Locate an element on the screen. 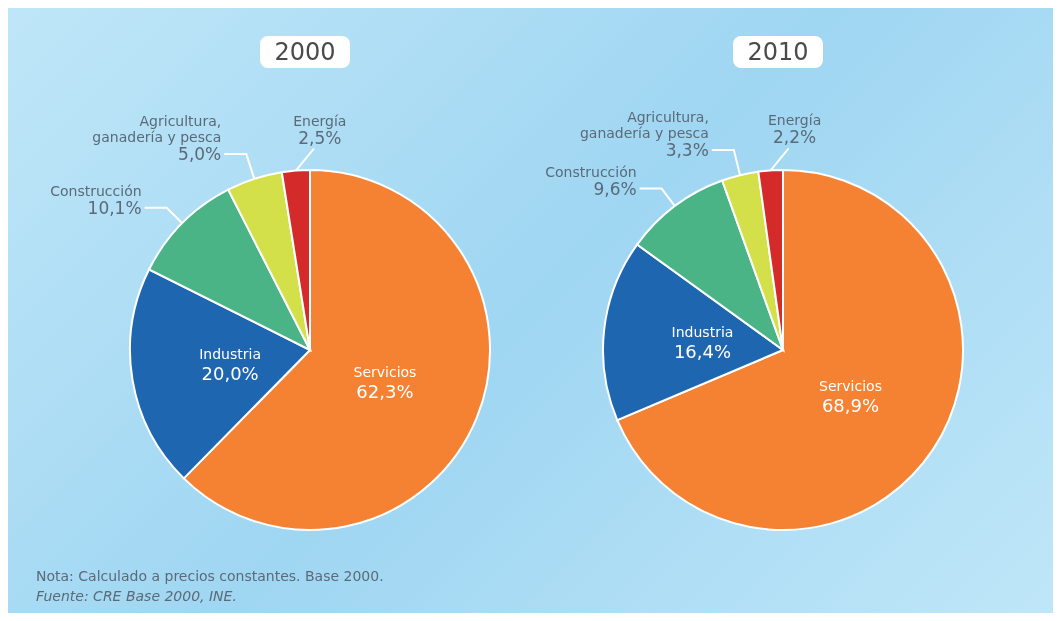  data-label: 68,9% is located at coordinates (850, 405).